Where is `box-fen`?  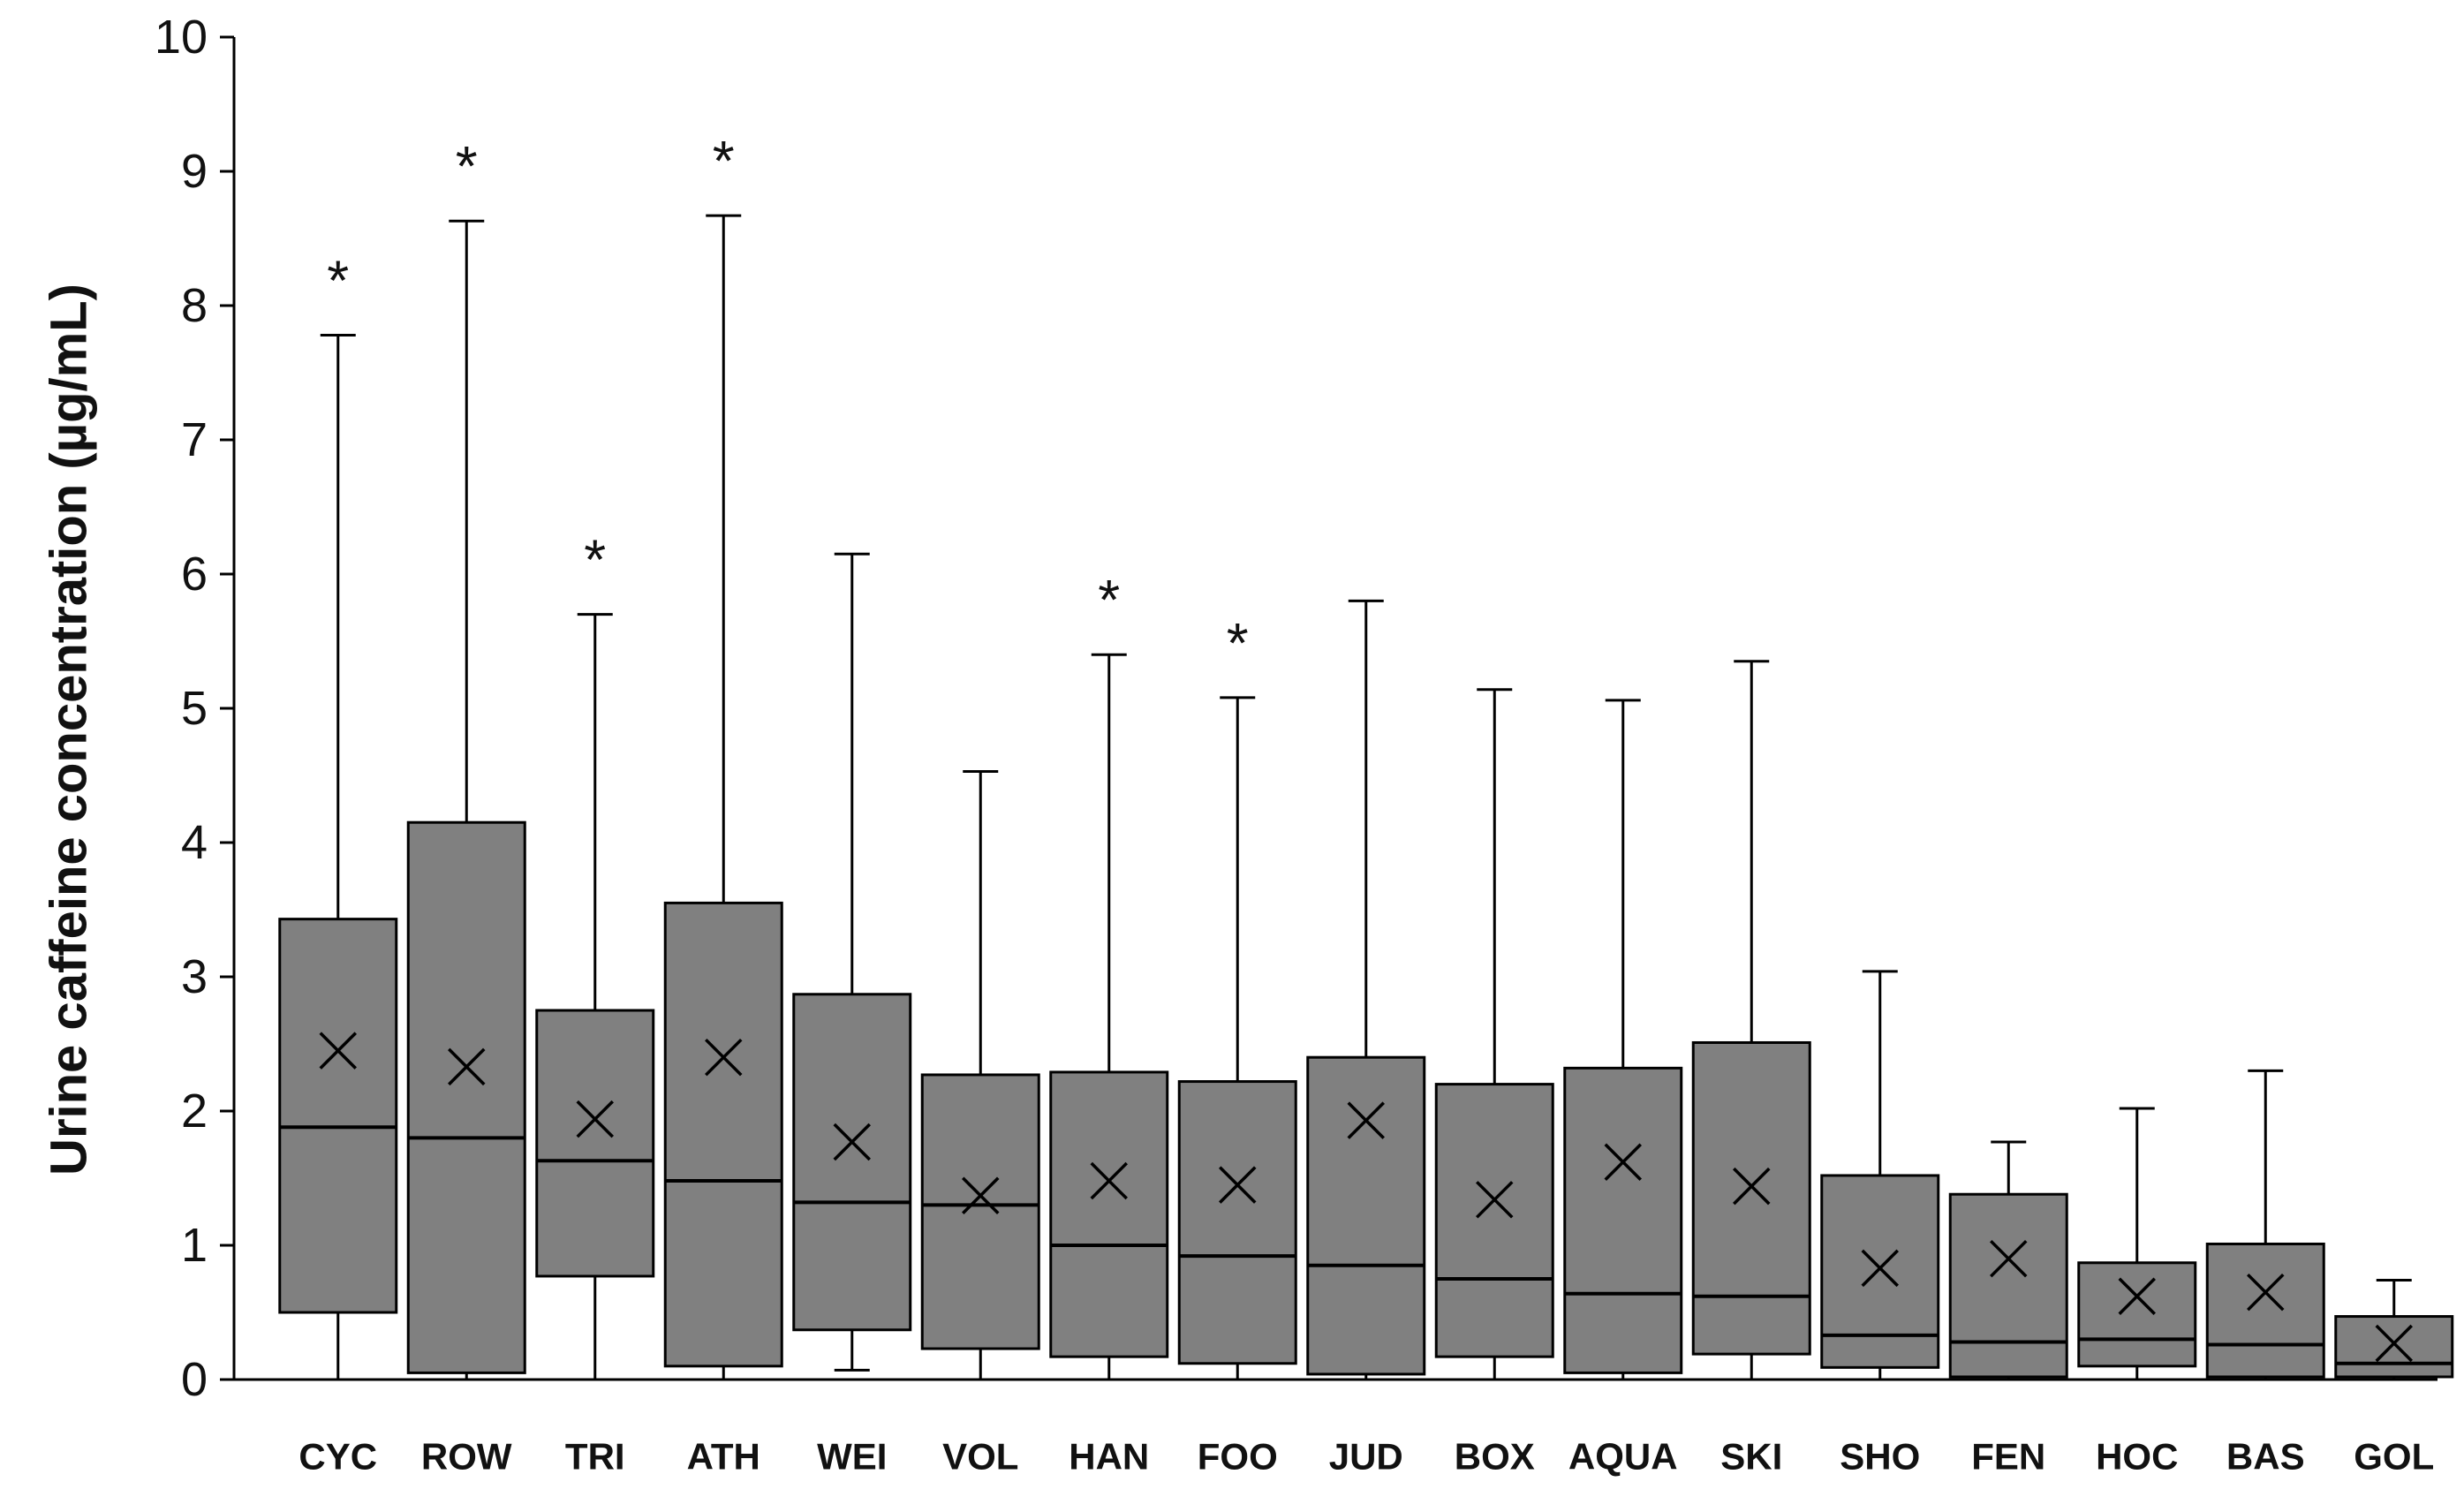 box-fen is located at coordinates (2008, 1260).